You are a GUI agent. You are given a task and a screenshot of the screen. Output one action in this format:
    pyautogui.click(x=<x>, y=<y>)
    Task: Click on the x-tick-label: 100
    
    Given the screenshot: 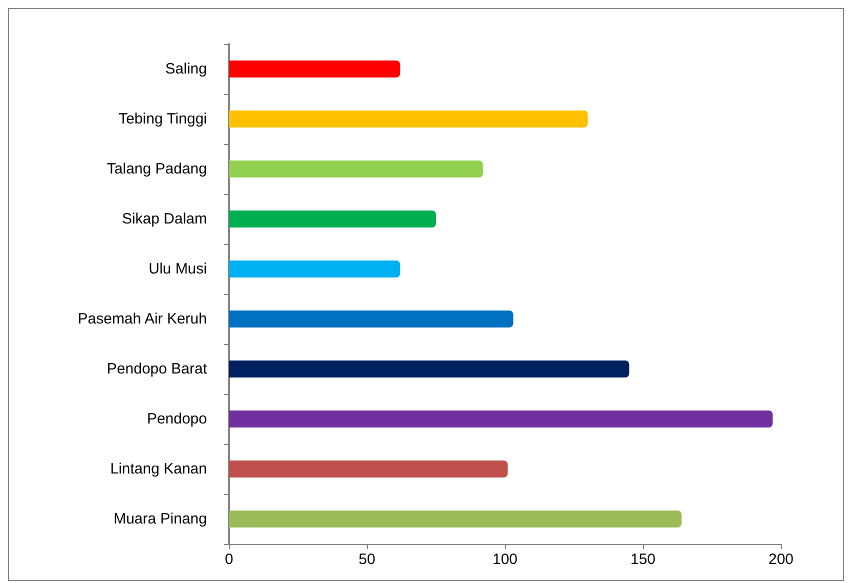 What is the action you would take?
    pyautogui.click(x=505, y=559)
    